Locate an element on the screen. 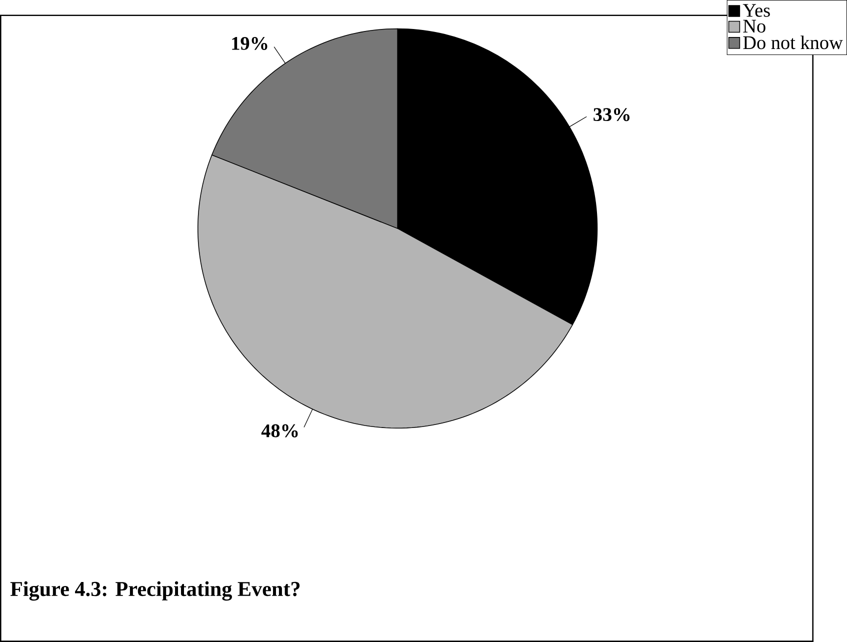 The image size is (847, 642). data-label: 33% is located at coordinates (612, 115).